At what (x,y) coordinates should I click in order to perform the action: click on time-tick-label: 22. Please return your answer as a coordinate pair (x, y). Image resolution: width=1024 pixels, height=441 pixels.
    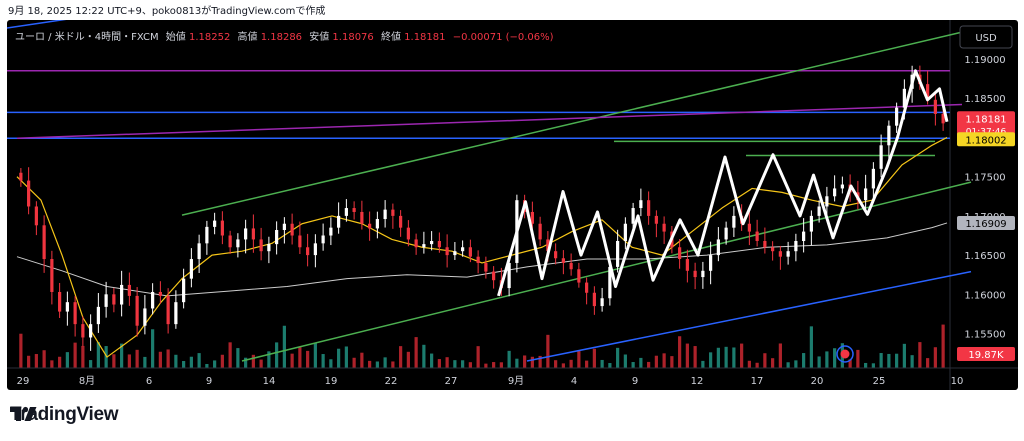
    Looking at the image, I should click on (391, 381).